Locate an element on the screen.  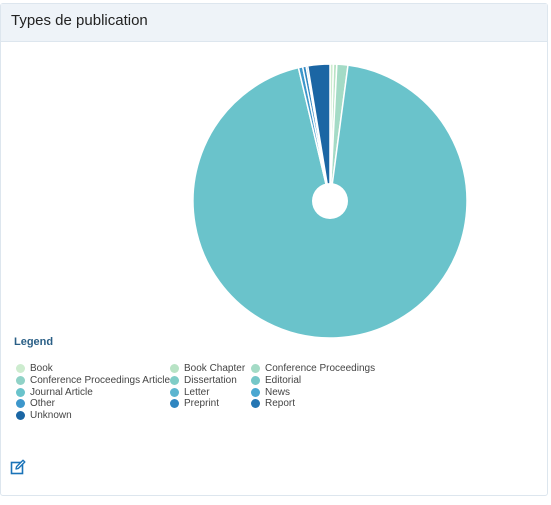
legend-label: Book is located at coordinates (41, 369).